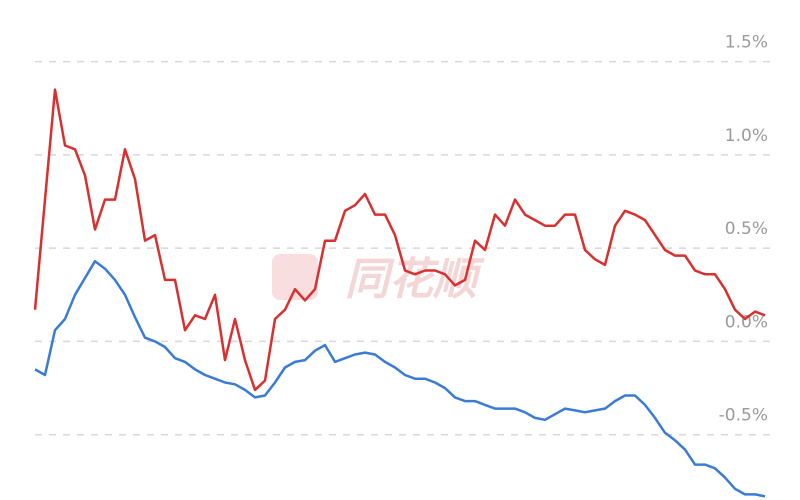 This screenshot has height=500, width=800. What do you see at coordinates (746, 229) in the screenshot?
I see `y-tick-label: 0.5%` at bounding box center [746, 229].